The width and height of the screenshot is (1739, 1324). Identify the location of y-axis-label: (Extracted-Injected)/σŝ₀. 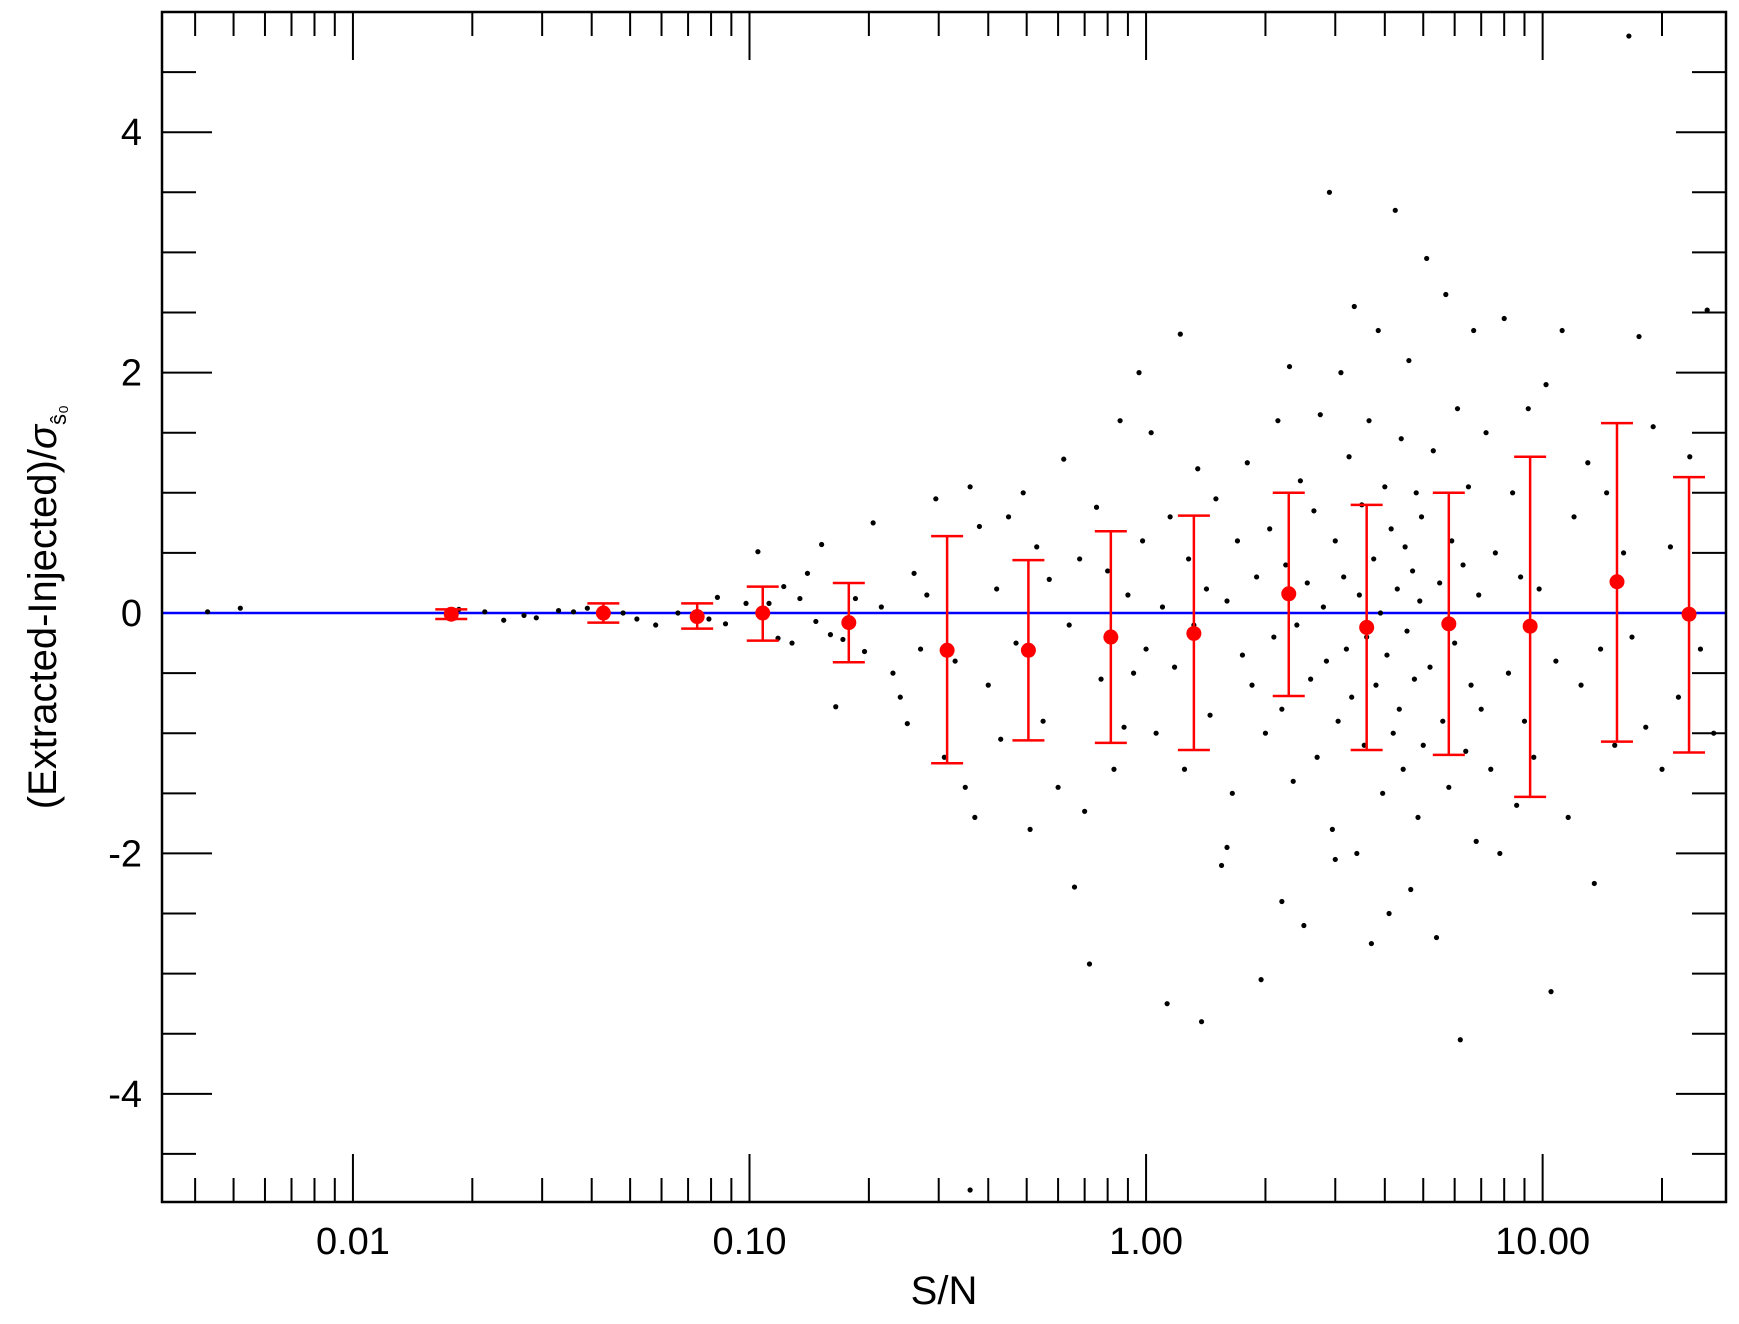
(46, 607).